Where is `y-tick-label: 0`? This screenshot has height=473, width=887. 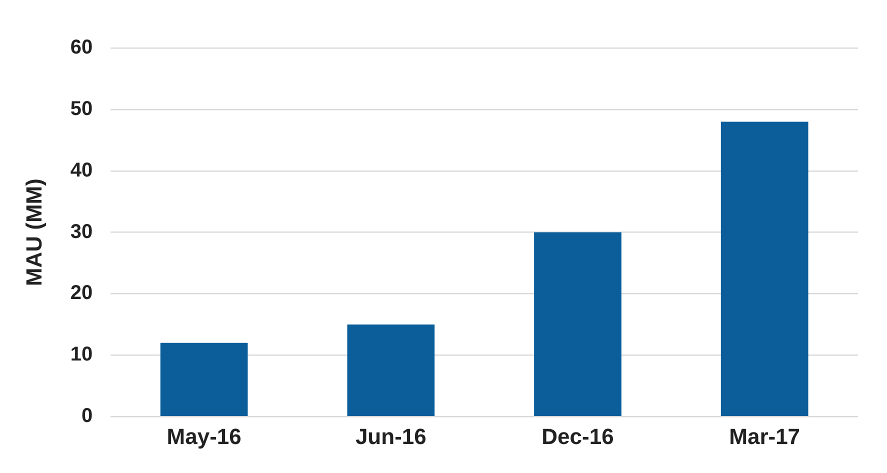 y-tick-label: 0 is located at coordinates (87, 416).